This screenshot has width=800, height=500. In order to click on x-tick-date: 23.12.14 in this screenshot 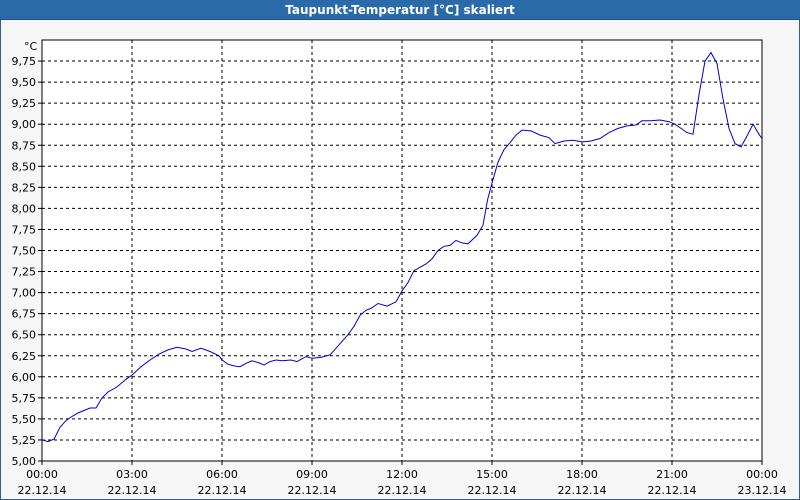, I will do `click(762, 490)`.